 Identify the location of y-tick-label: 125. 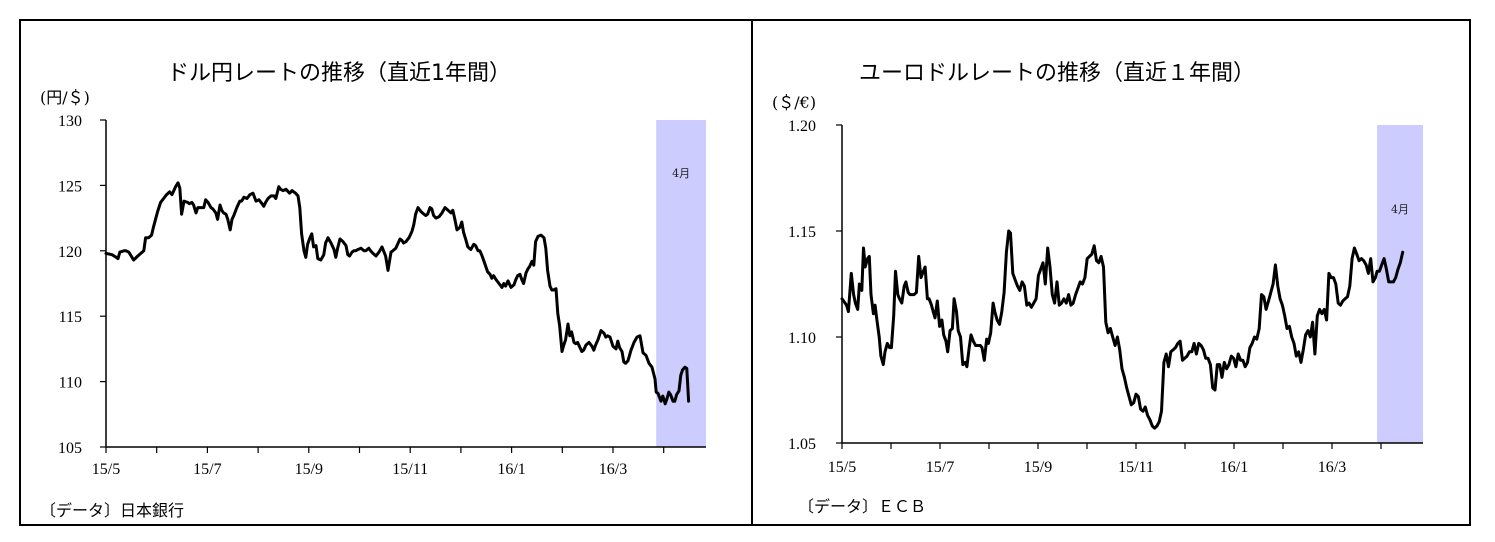
(70, 186).